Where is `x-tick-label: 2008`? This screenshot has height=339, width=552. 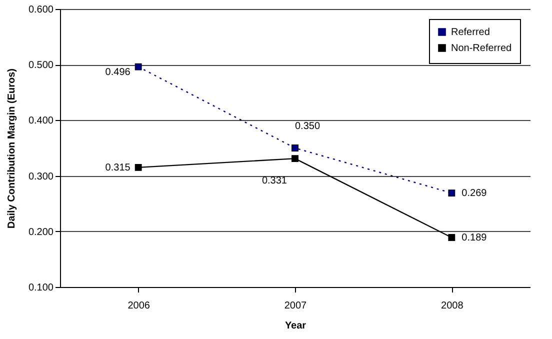 x-tick-label: 2008 is located at coordinates (452, 306).